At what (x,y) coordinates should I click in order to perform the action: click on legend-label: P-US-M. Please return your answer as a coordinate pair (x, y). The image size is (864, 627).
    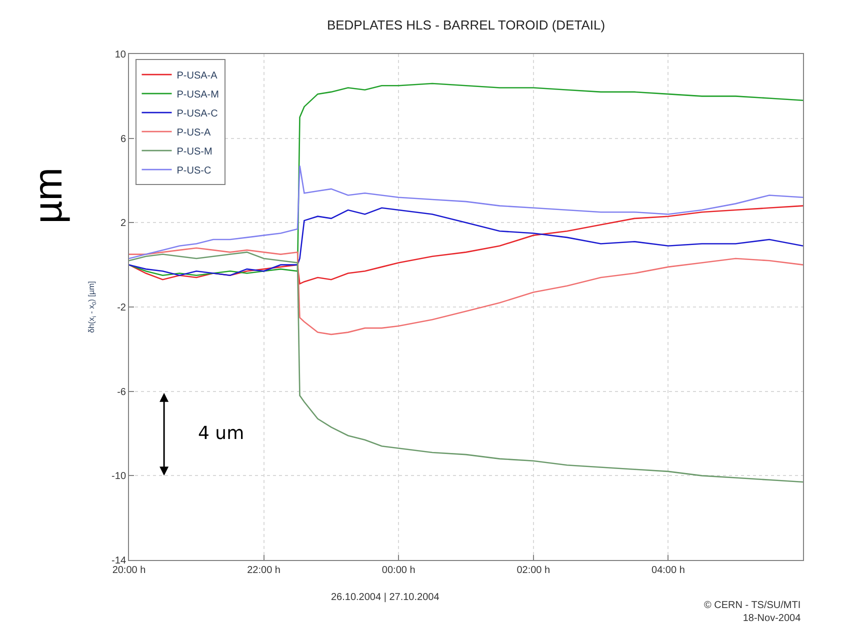
    Looking at the image, I should click on (194, 152).